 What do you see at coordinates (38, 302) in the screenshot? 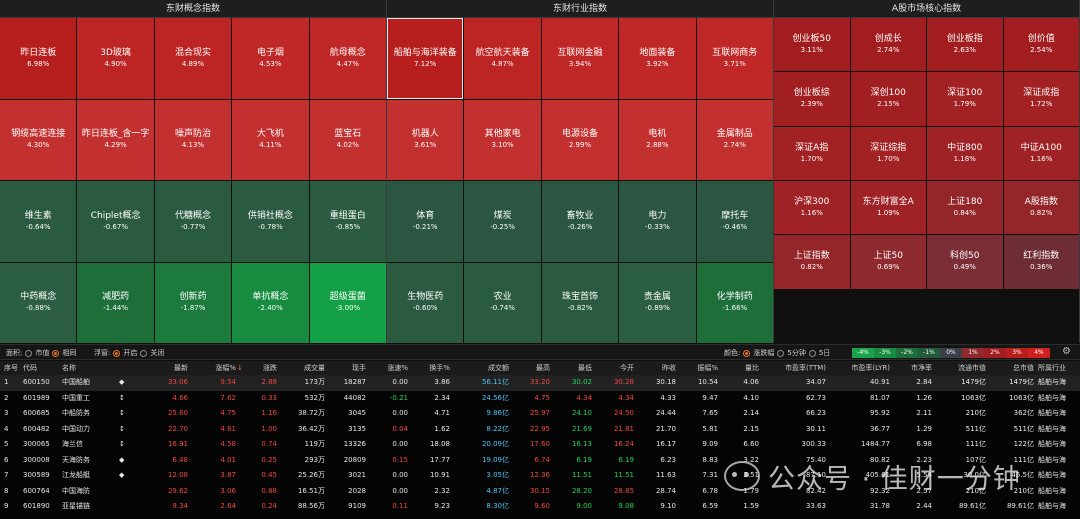
I see `tile: 中药概念 -0.88%` at bounding box center [38, 302].